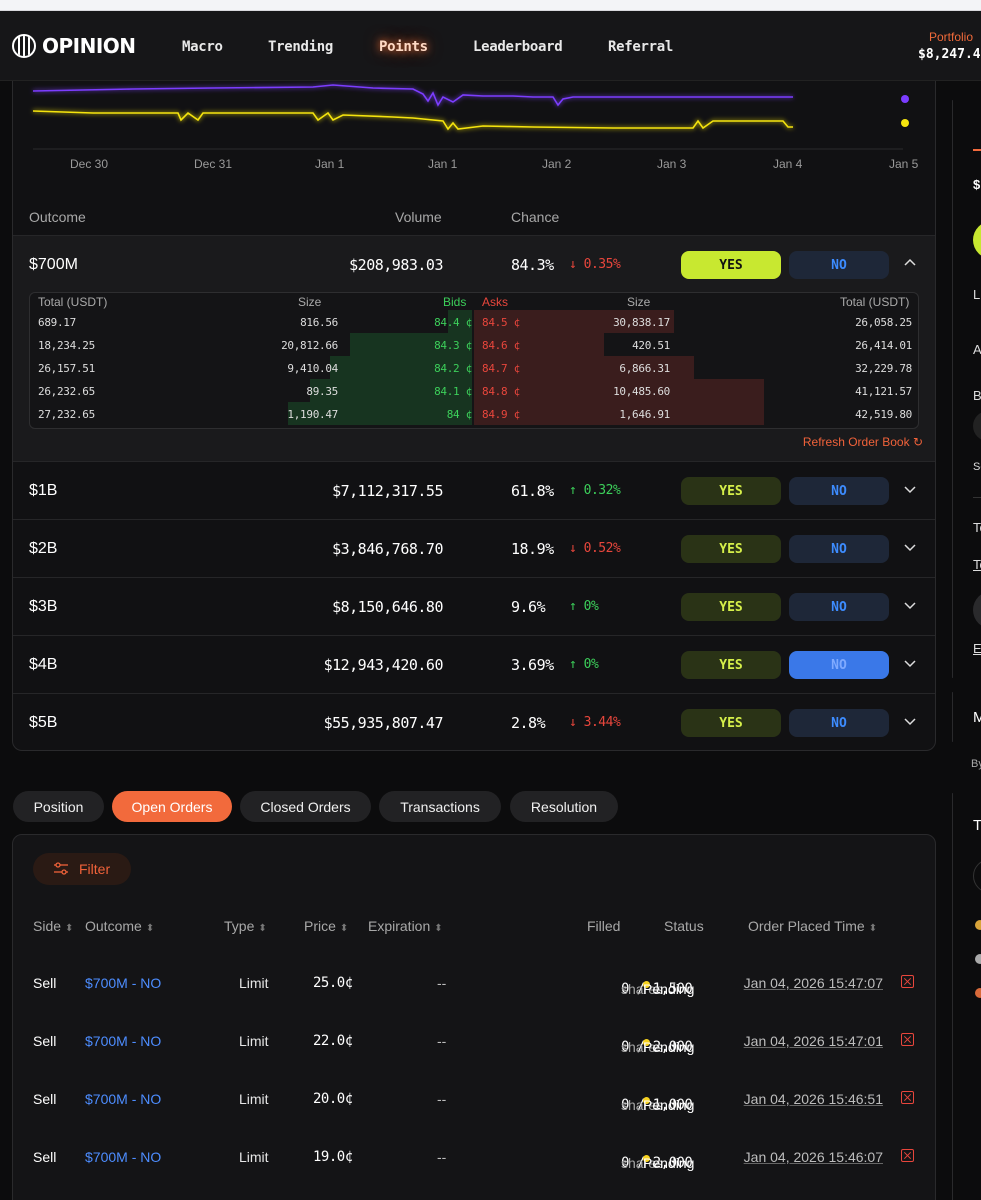 Image resolution: width=981 pixels, height=1200 pixels. I want to click on nav-item-referral: Referral, so click(641, 47).